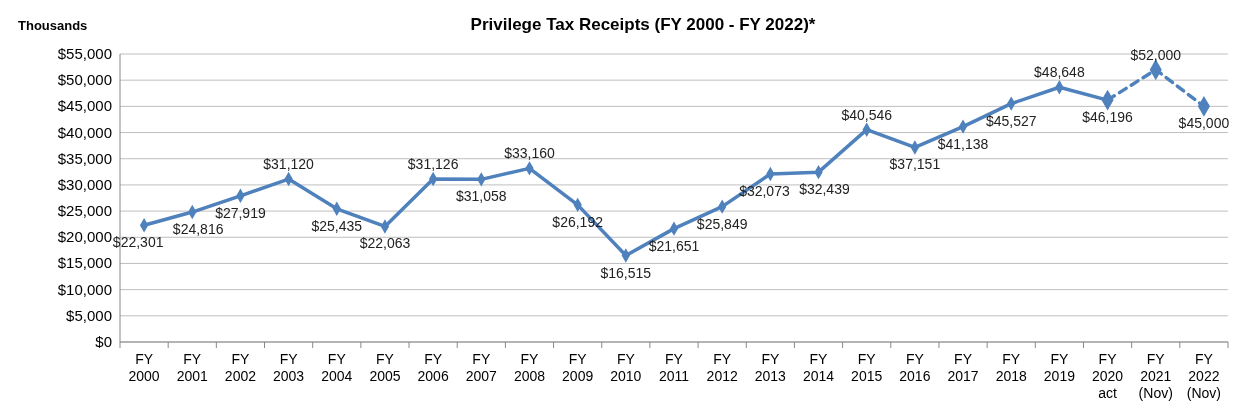 The width and height of the screenshot is (1240, 412). Describe the element at coordinates (578, 367) in the screenshot. I see `x-tick-label: FY 2009` at that location.